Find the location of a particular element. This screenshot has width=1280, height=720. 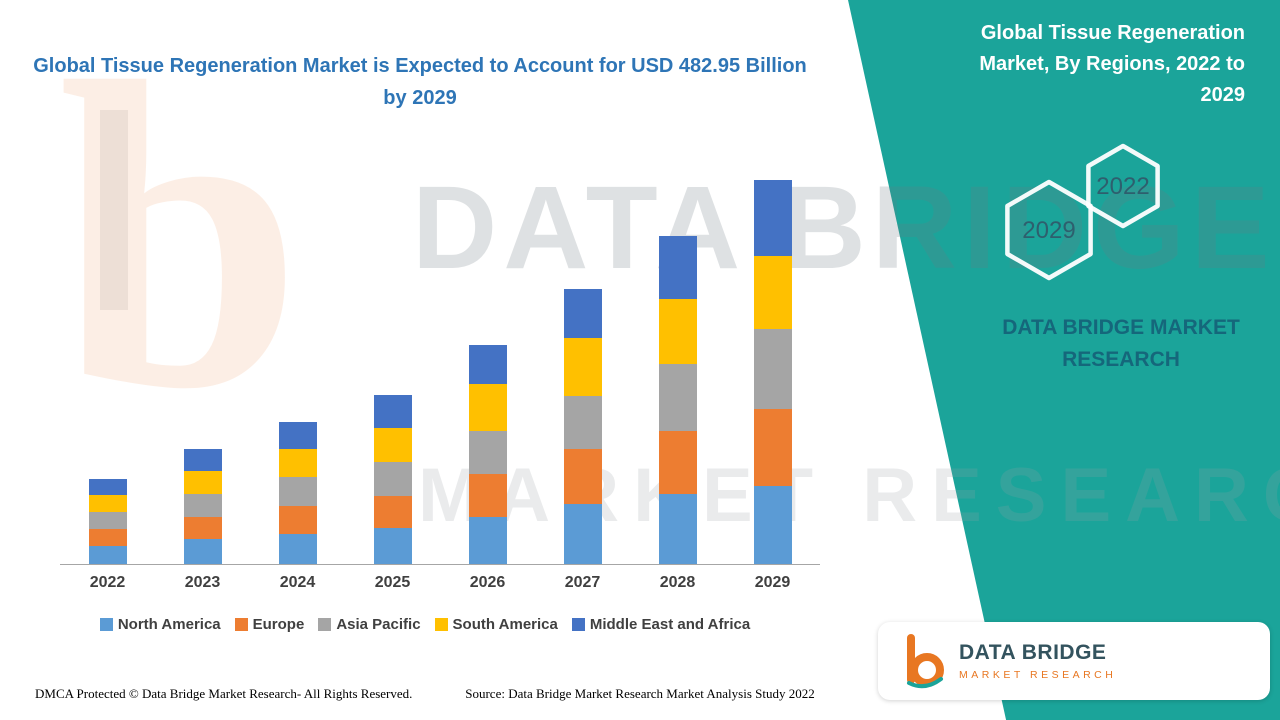

legend-label: South America is located at coordinates (505, 624).